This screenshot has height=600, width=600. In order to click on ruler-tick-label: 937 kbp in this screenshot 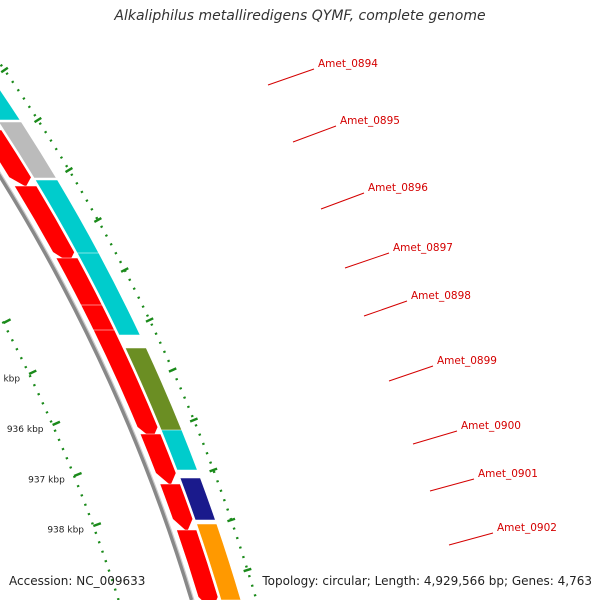, I will do `click(46, 481)`.